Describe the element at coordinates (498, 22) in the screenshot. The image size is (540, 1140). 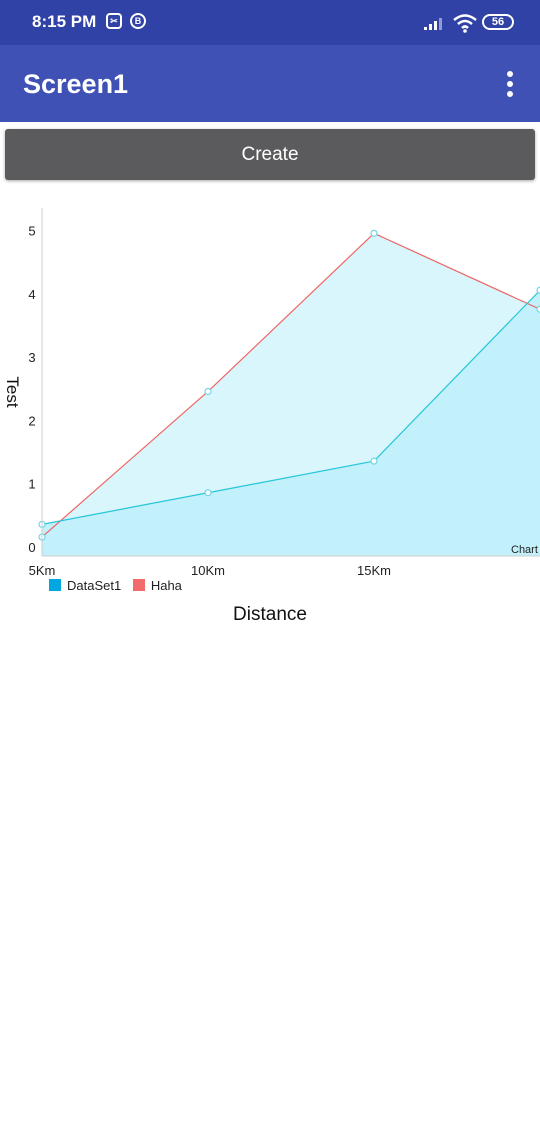
I see `battery-icon: 56` at that location.